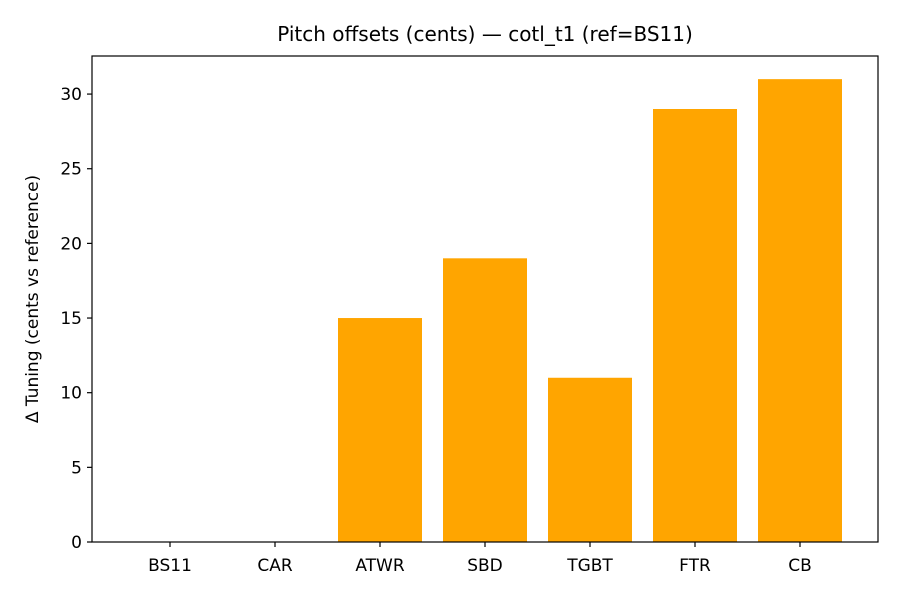 The height and width of the screenshot is (600, 900). I want to click on x-axis-ticks: BS11 CAR ATWR SBD TGBT FTR CB, so click(480, 559).